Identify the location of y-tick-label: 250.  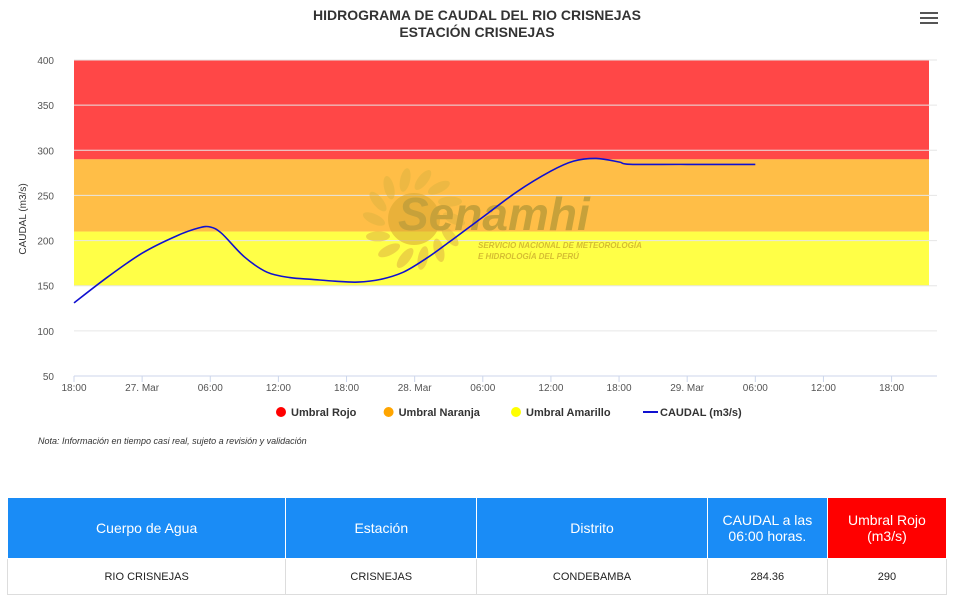
(45, 196).